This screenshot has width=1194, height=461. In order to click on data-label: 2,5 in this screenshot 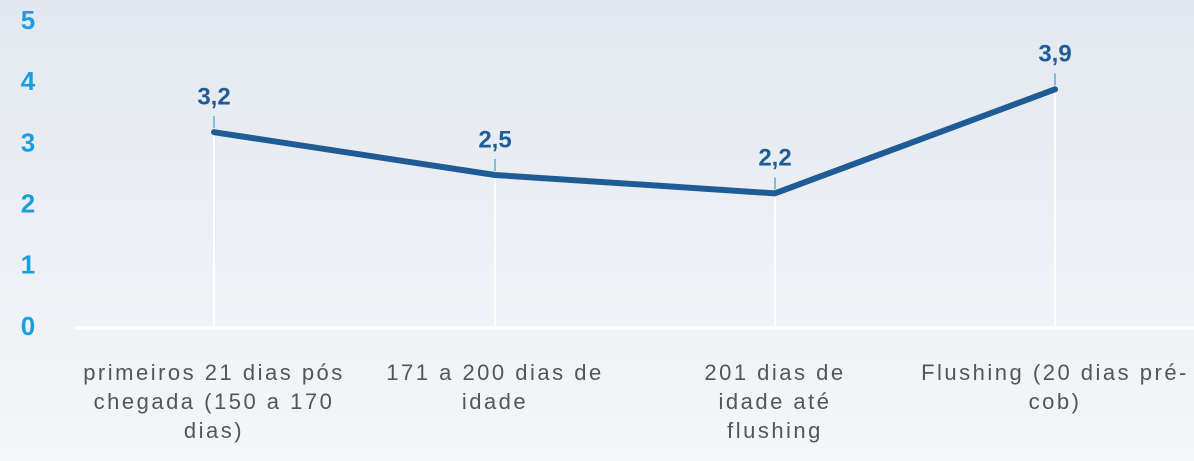, I will do `click(494, 139)`.